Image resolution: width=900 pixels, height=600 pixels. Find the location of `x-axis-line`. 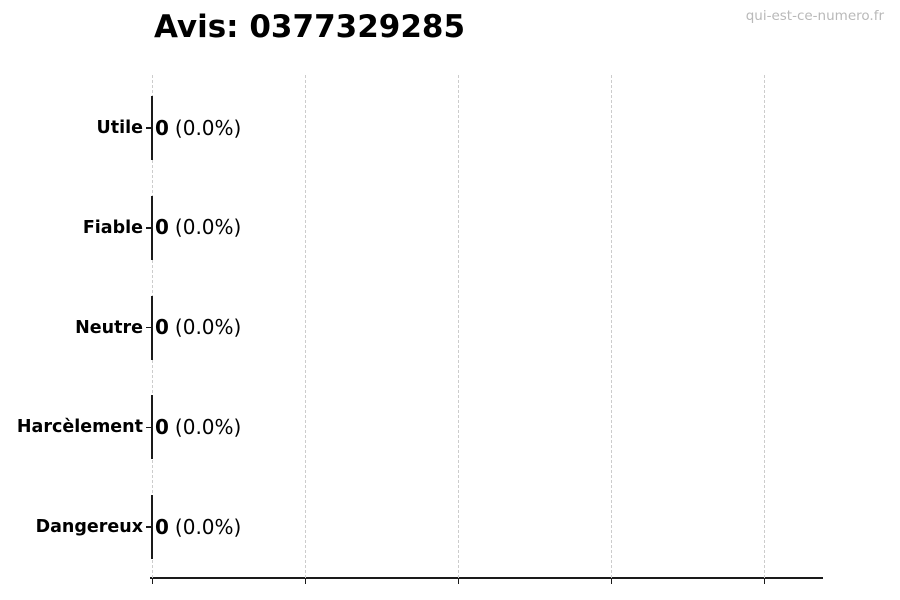

x-axis-line is located at coordinates (486, 578).